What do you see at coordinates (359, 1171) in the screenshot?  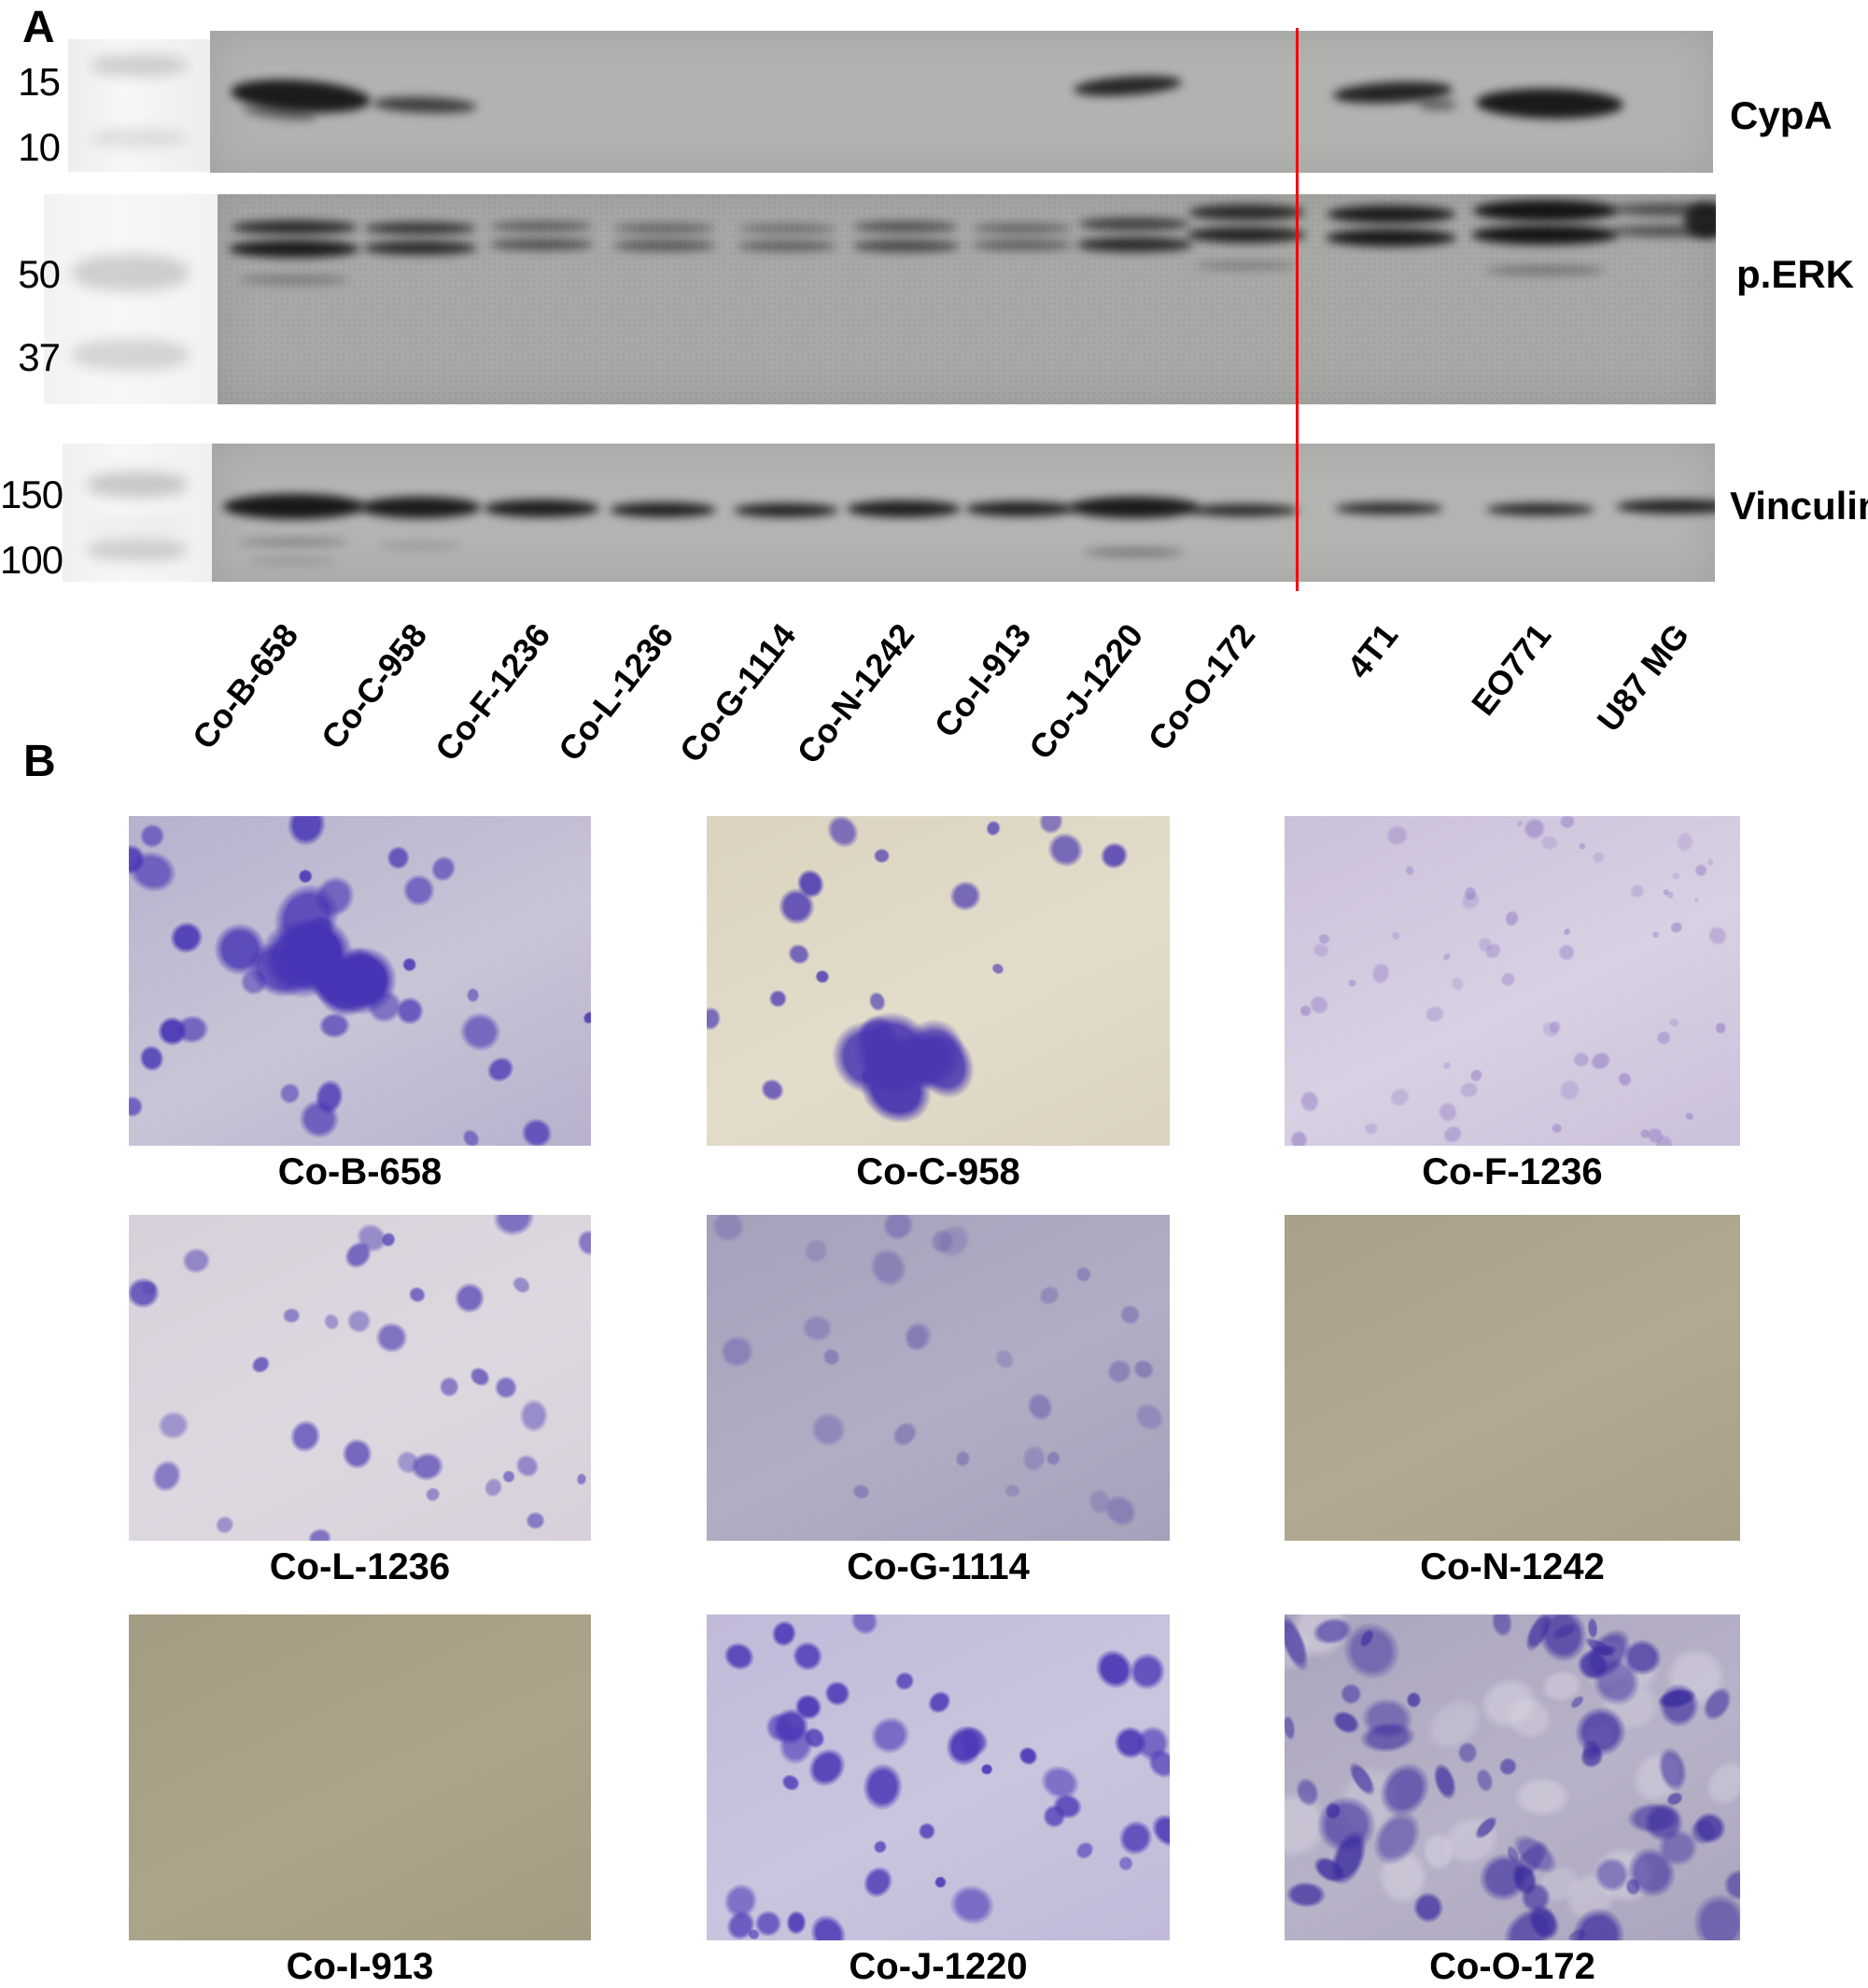 I see `colony-image-label: Co-B-658` at bounding box center [359, 1171].